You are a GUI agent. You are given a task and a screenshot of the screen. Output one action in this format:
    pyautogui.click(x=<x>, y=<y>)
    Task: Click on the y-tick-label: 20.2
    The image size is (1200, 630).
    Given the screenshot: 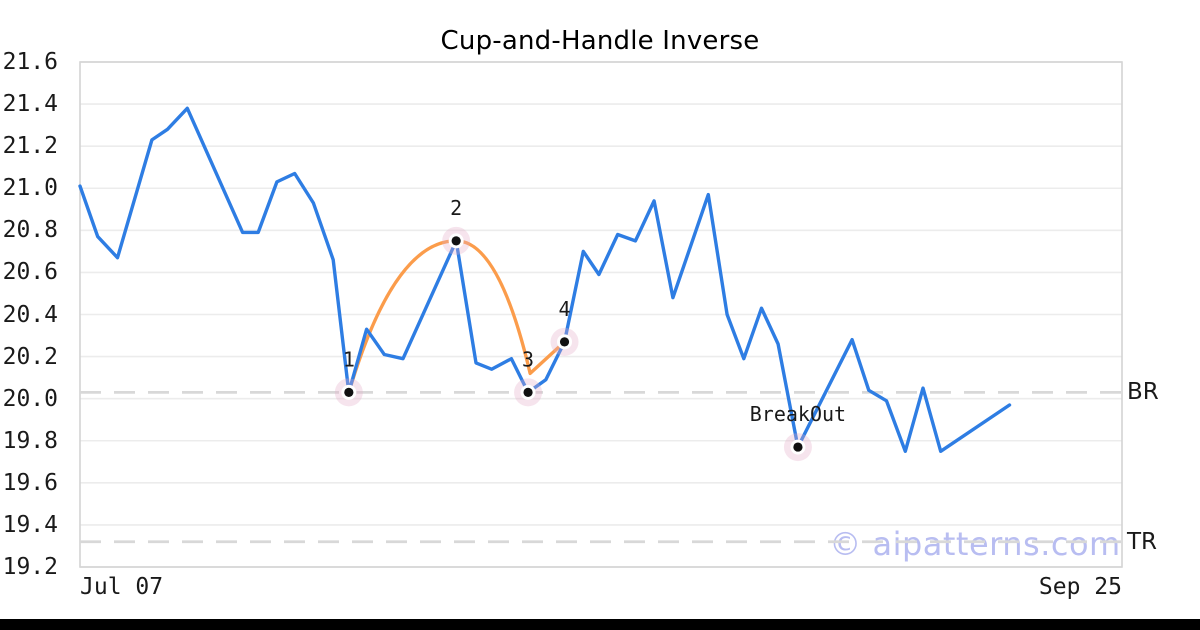 What is the action you would take?
    pyautogui.click(x=30, y=356)
    